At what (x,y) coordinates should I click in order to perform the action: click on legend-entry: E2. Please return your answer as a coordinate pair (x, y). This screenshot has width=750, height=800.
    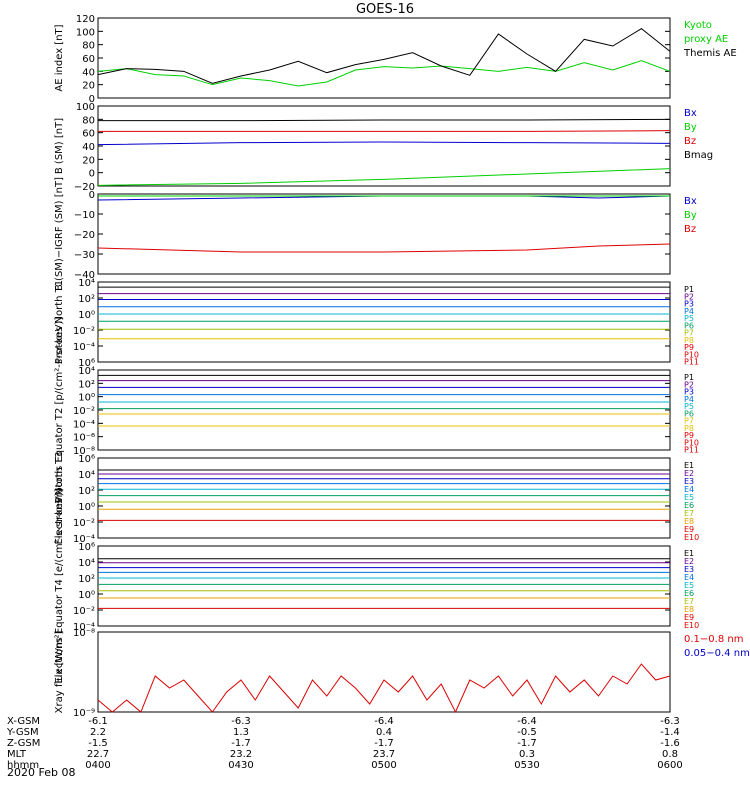
    Looking at the image, I should click on (689, 561).